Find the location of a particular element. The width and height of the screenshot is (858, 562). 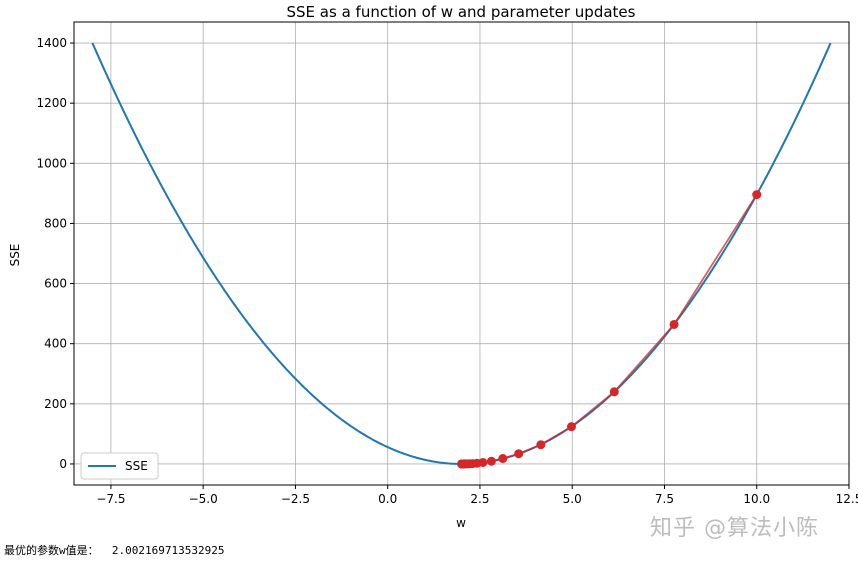

legend: SSE is located at coordinates (119, 466).